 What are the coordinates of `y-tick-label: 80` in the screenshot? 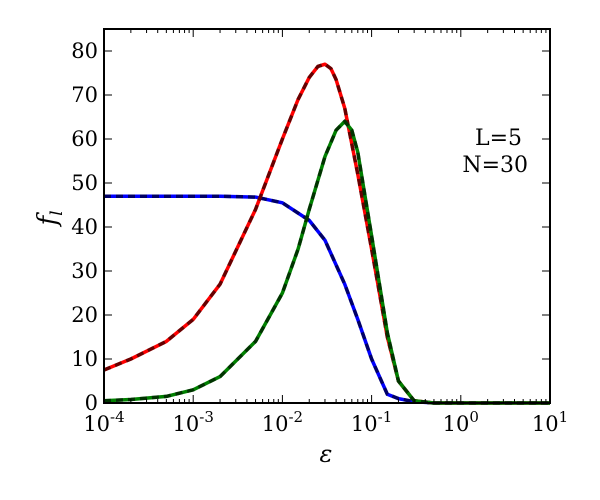 It's located at (84, 51).